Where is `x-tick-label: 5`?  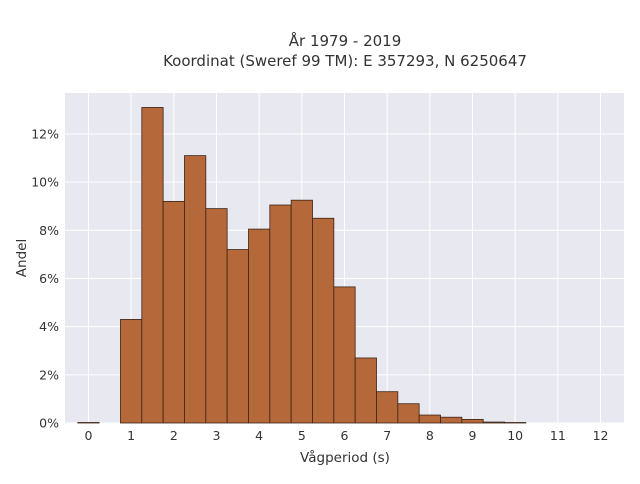
x-tick-label: 5 is located at coordinates (302, 435).